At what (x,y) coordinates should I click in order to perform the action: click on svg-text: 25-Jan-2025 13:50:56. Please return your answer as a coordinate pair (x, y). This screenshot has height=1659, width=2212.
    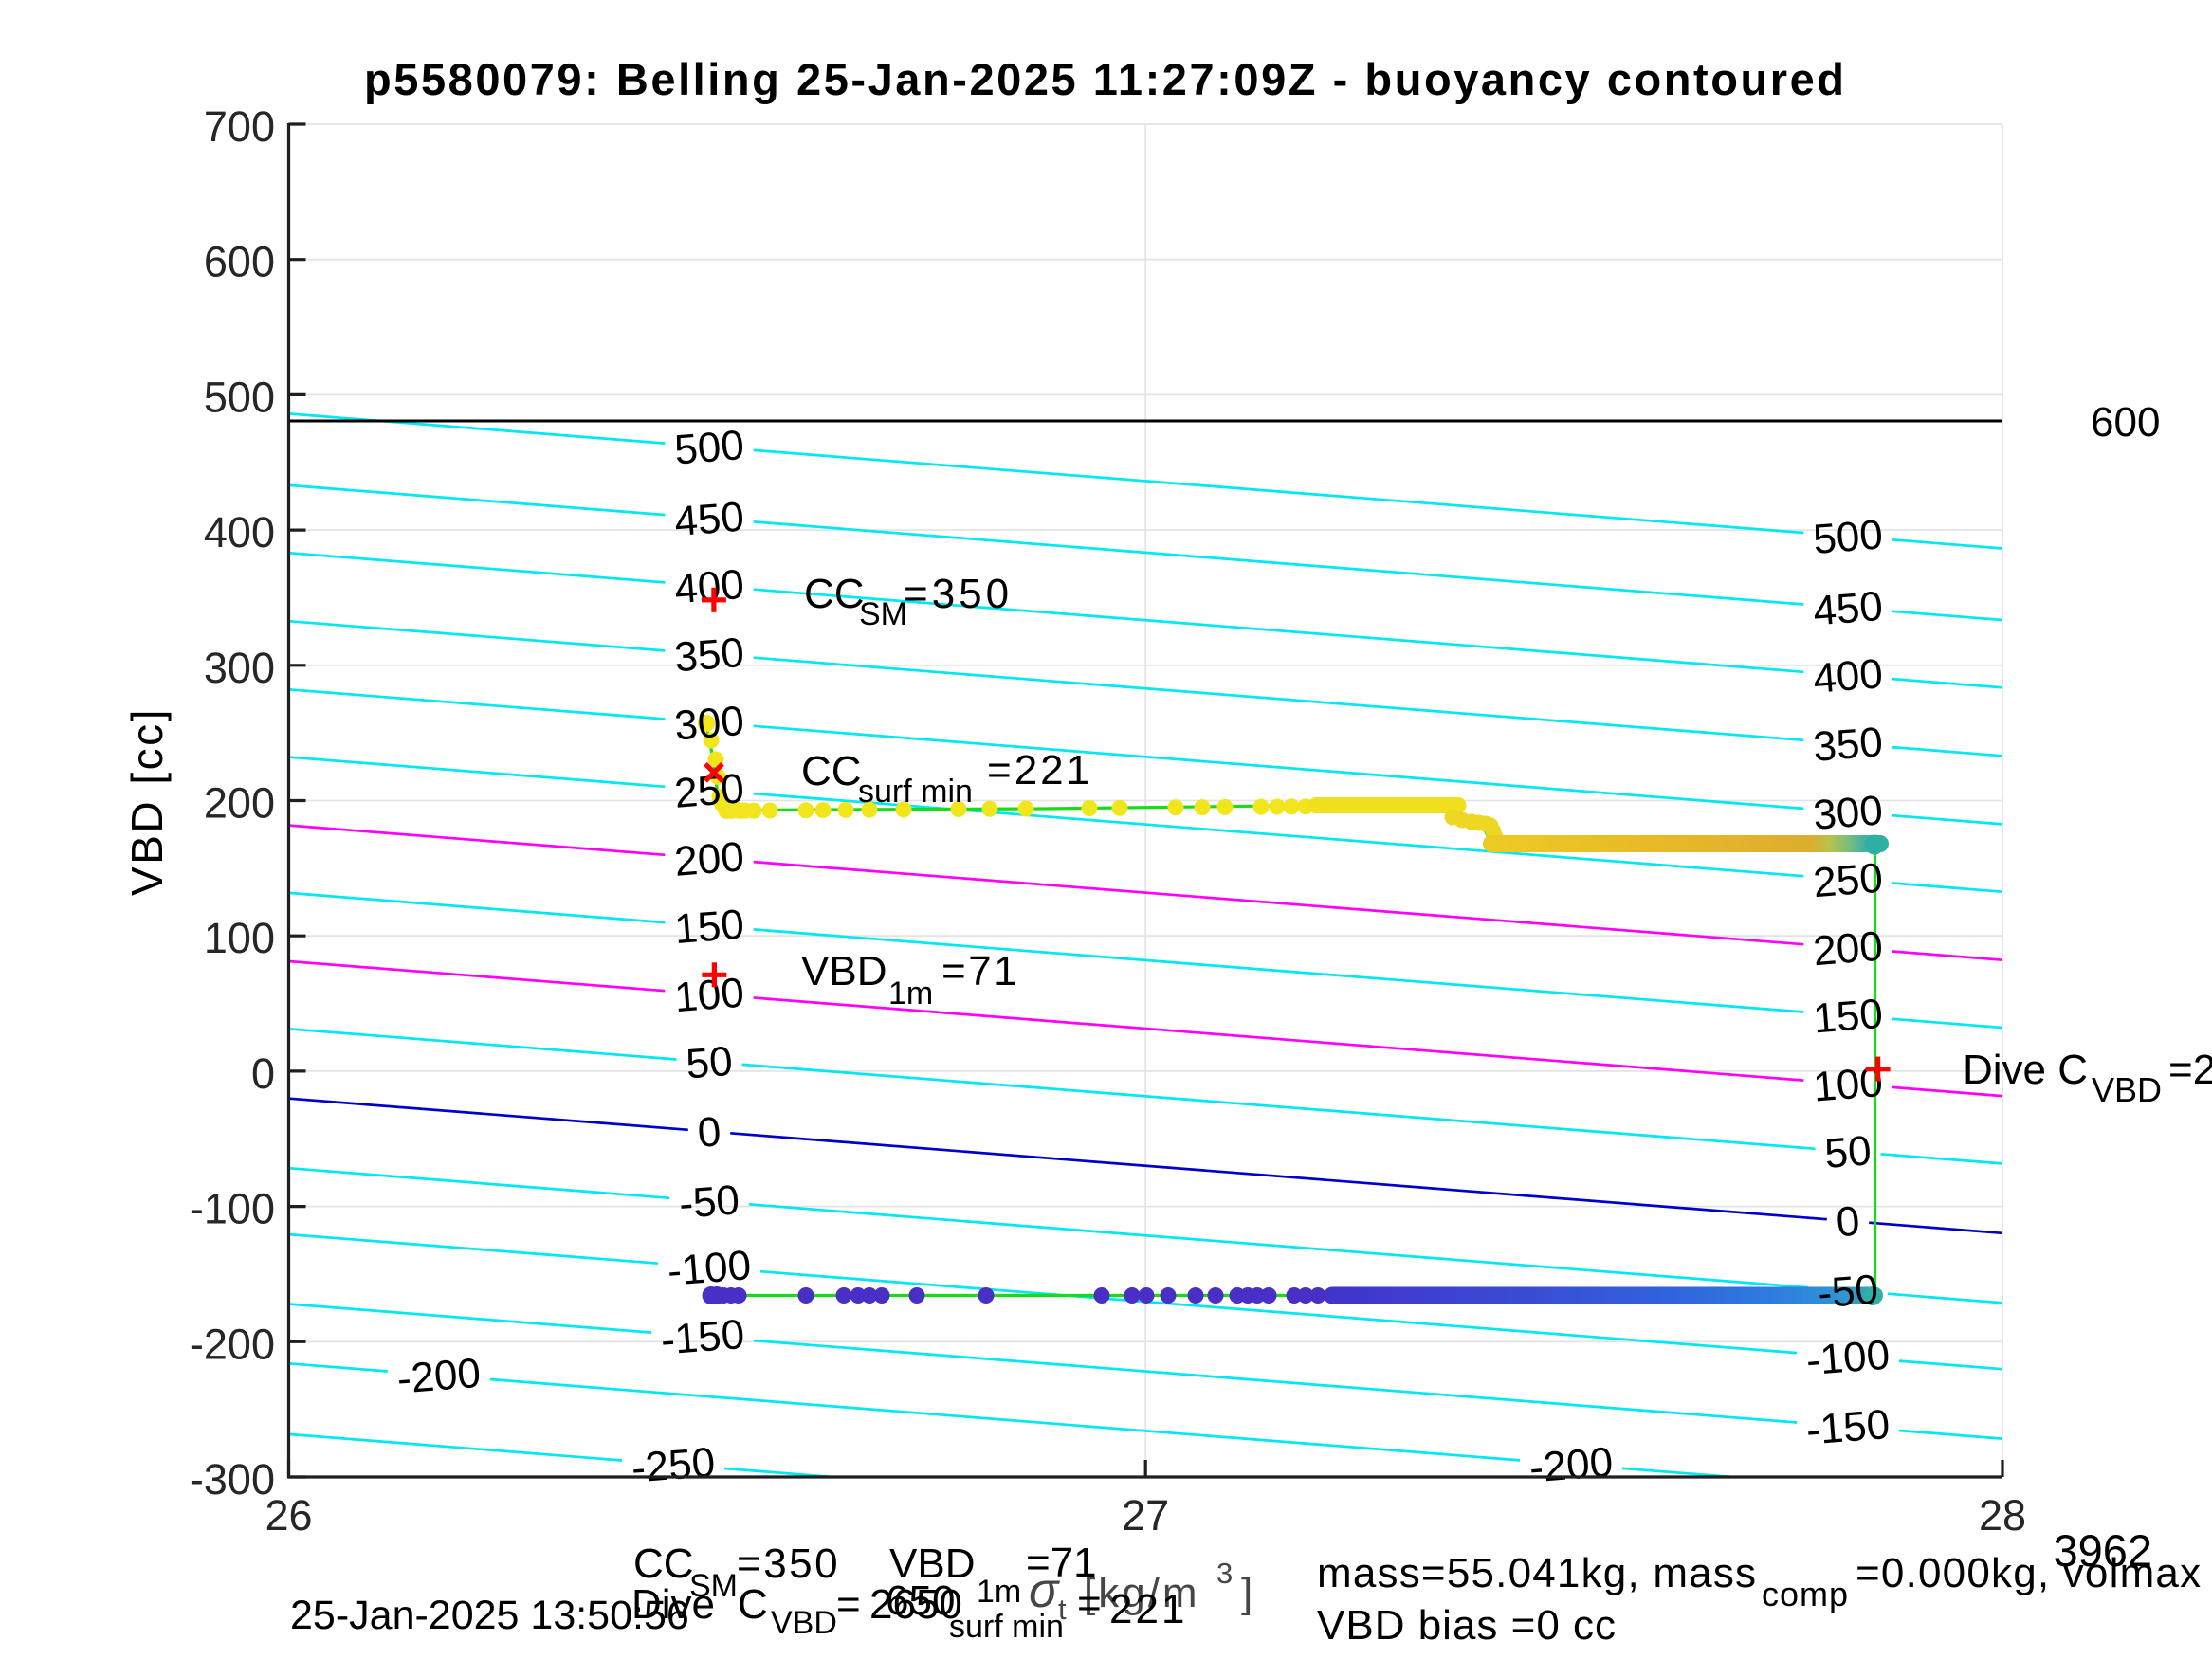
    Looking at the image, I should click on (489, 1615).